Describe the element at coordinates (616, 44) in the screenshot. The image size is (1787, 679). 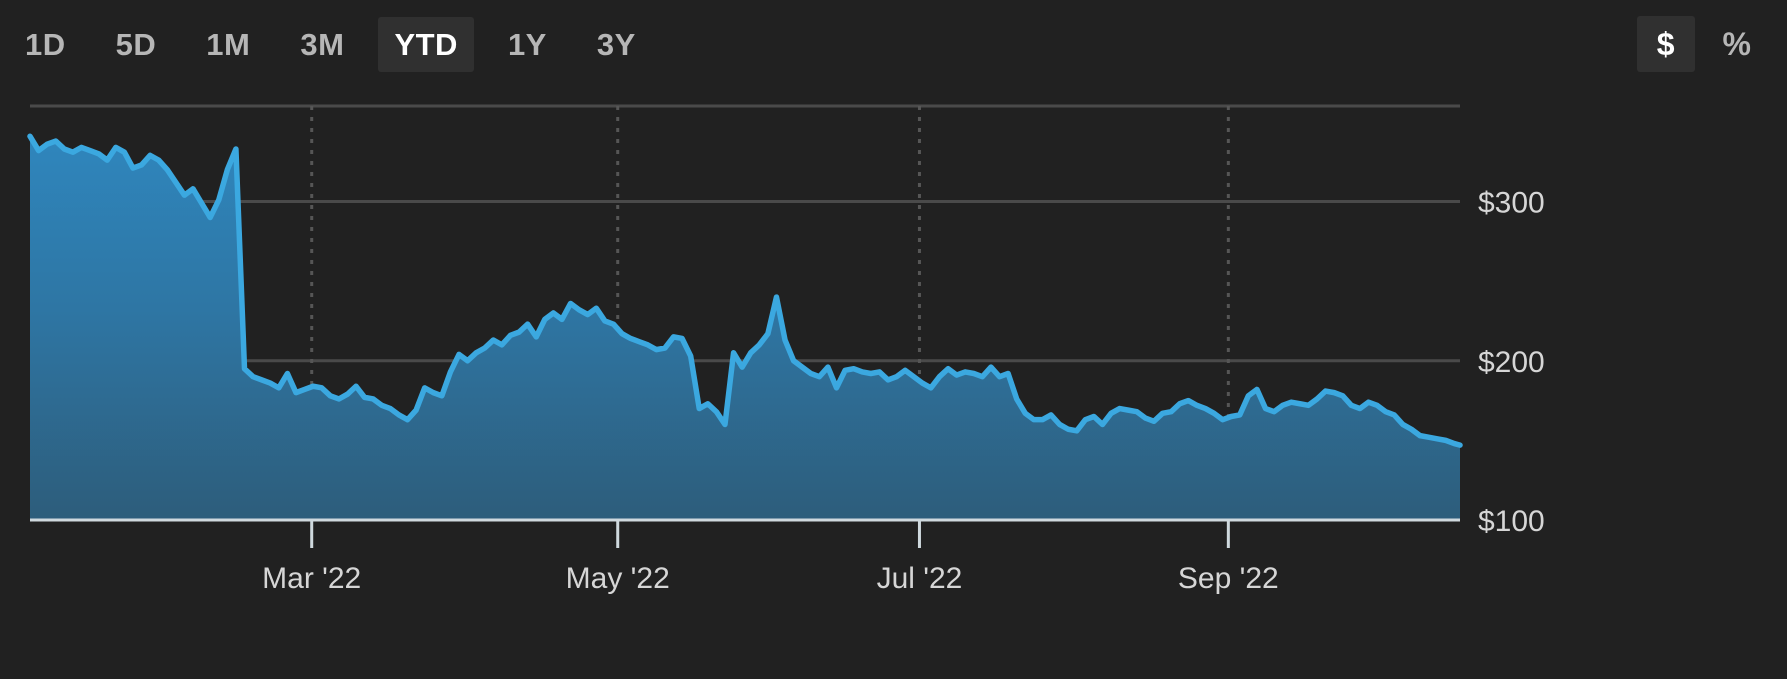
I see `range-3y: 3Y` at that location.